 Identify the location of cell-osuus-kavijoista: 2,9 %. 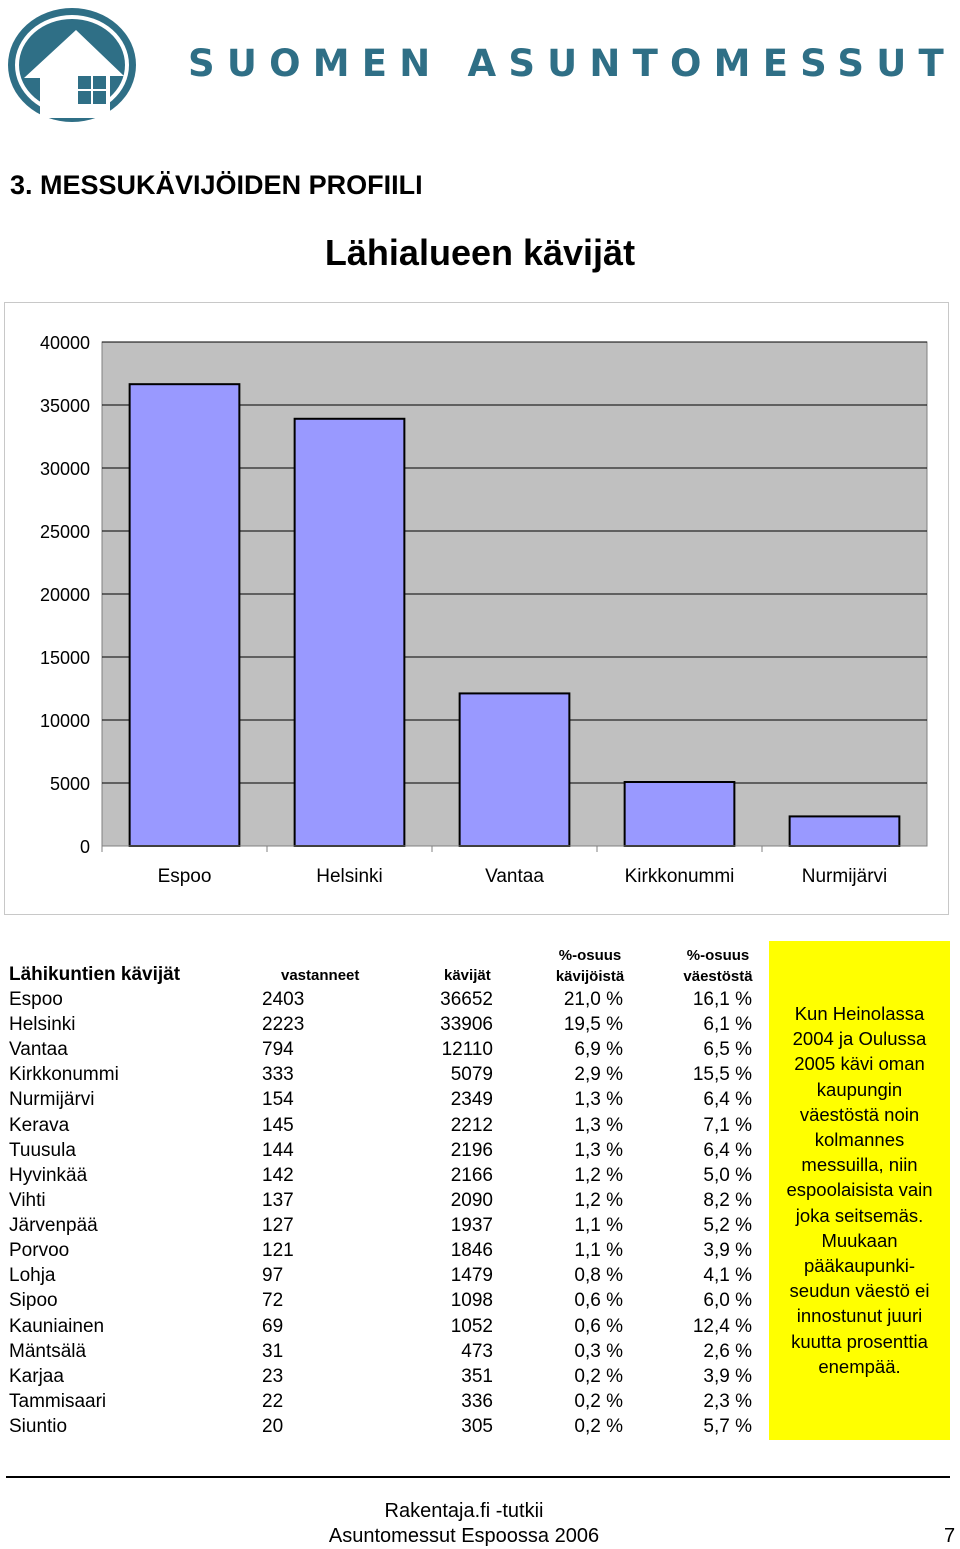
(598, 1074).